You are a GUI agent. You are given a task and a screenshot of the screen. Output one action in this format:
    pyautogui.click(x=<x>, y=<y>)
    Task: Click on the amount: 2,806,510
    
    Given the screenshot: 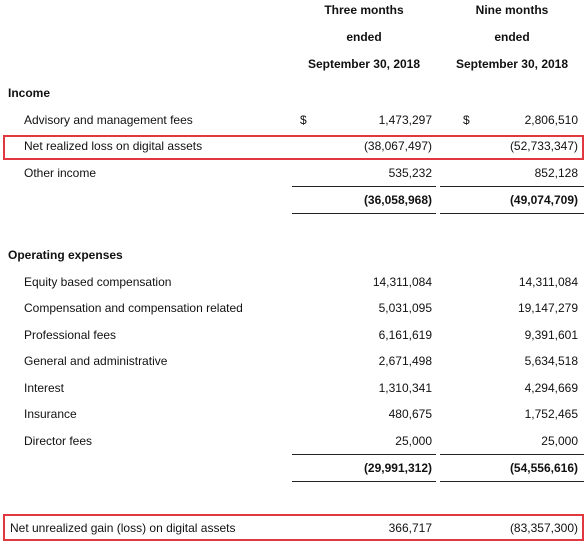 What is the action you would take?
    pyautogui.click(x=551, y=119)
    